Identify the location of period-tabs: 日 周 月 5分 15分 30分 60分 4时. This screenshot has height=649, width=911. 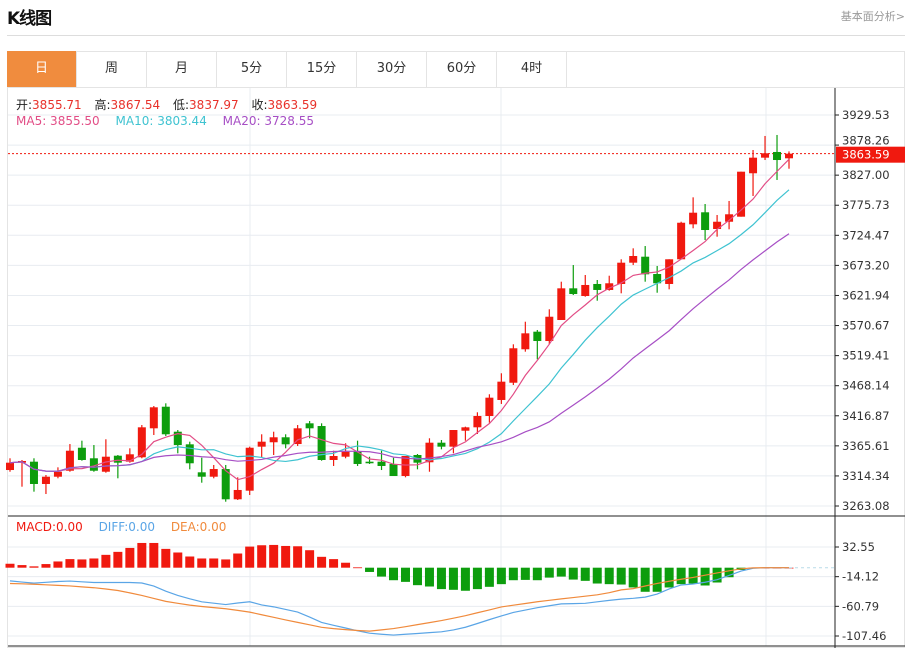
(456, 69).